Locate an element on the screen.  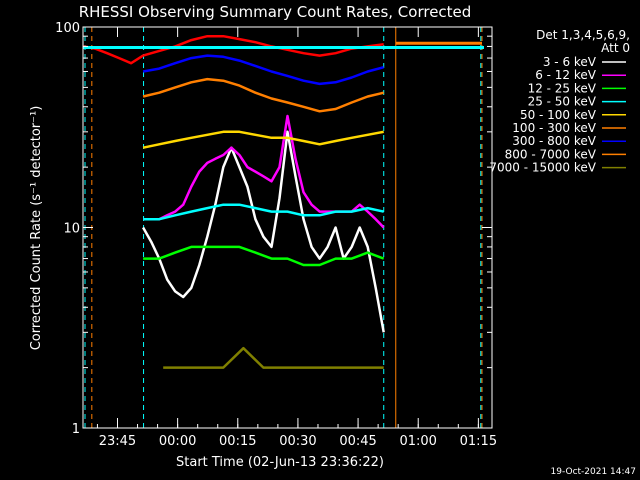
legend-label: 800 - 7000 keV is located at coordinates (551, 154).